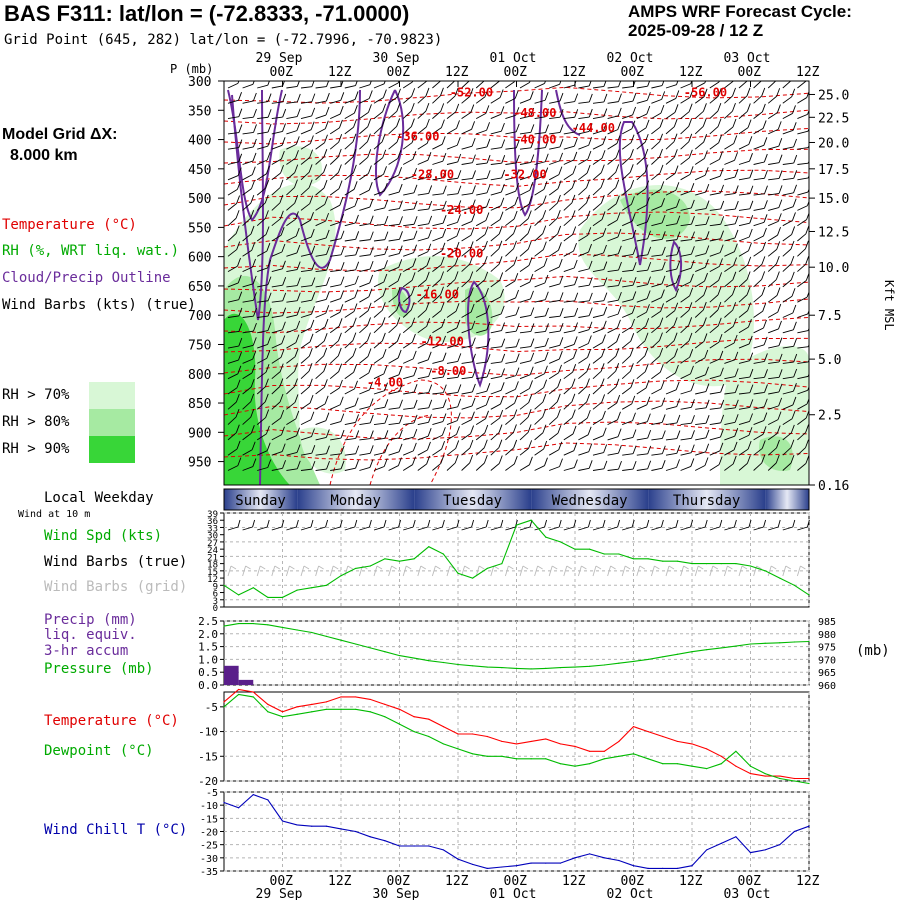 This screenshot has height=900, width=900. Describe the element at coordinates (667, 571) in the screenshot. I see `grid-wind-barb-shaft` at that location.